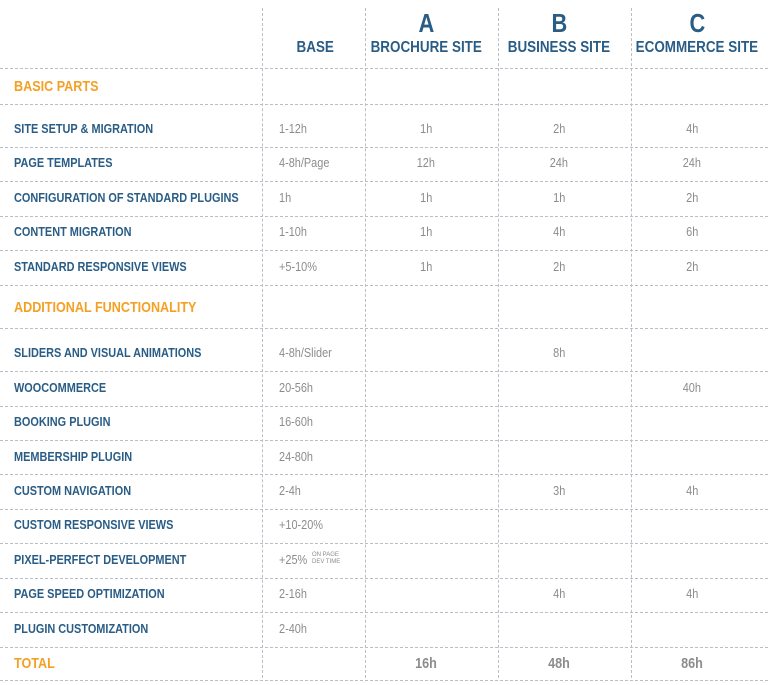 This screenshot has height=685, width=768. What do you see at coordinates (426, 663) in the screenshot?
I see `total-value-a: 16h` at bounding box center [426, 663].